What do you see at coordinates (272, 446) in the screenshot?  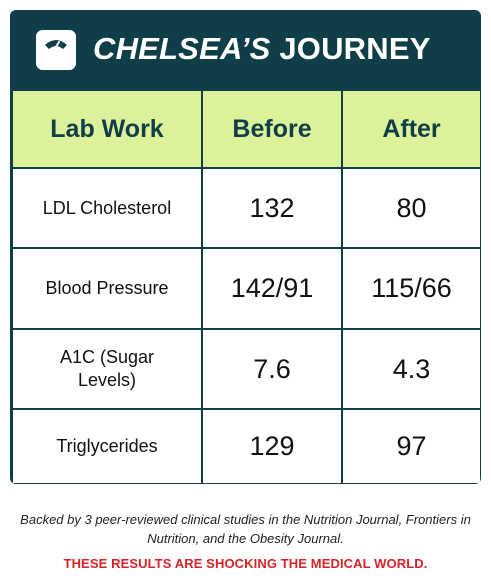 I see `row-triglycerides-before: 129` at bounding box center [272, 446].